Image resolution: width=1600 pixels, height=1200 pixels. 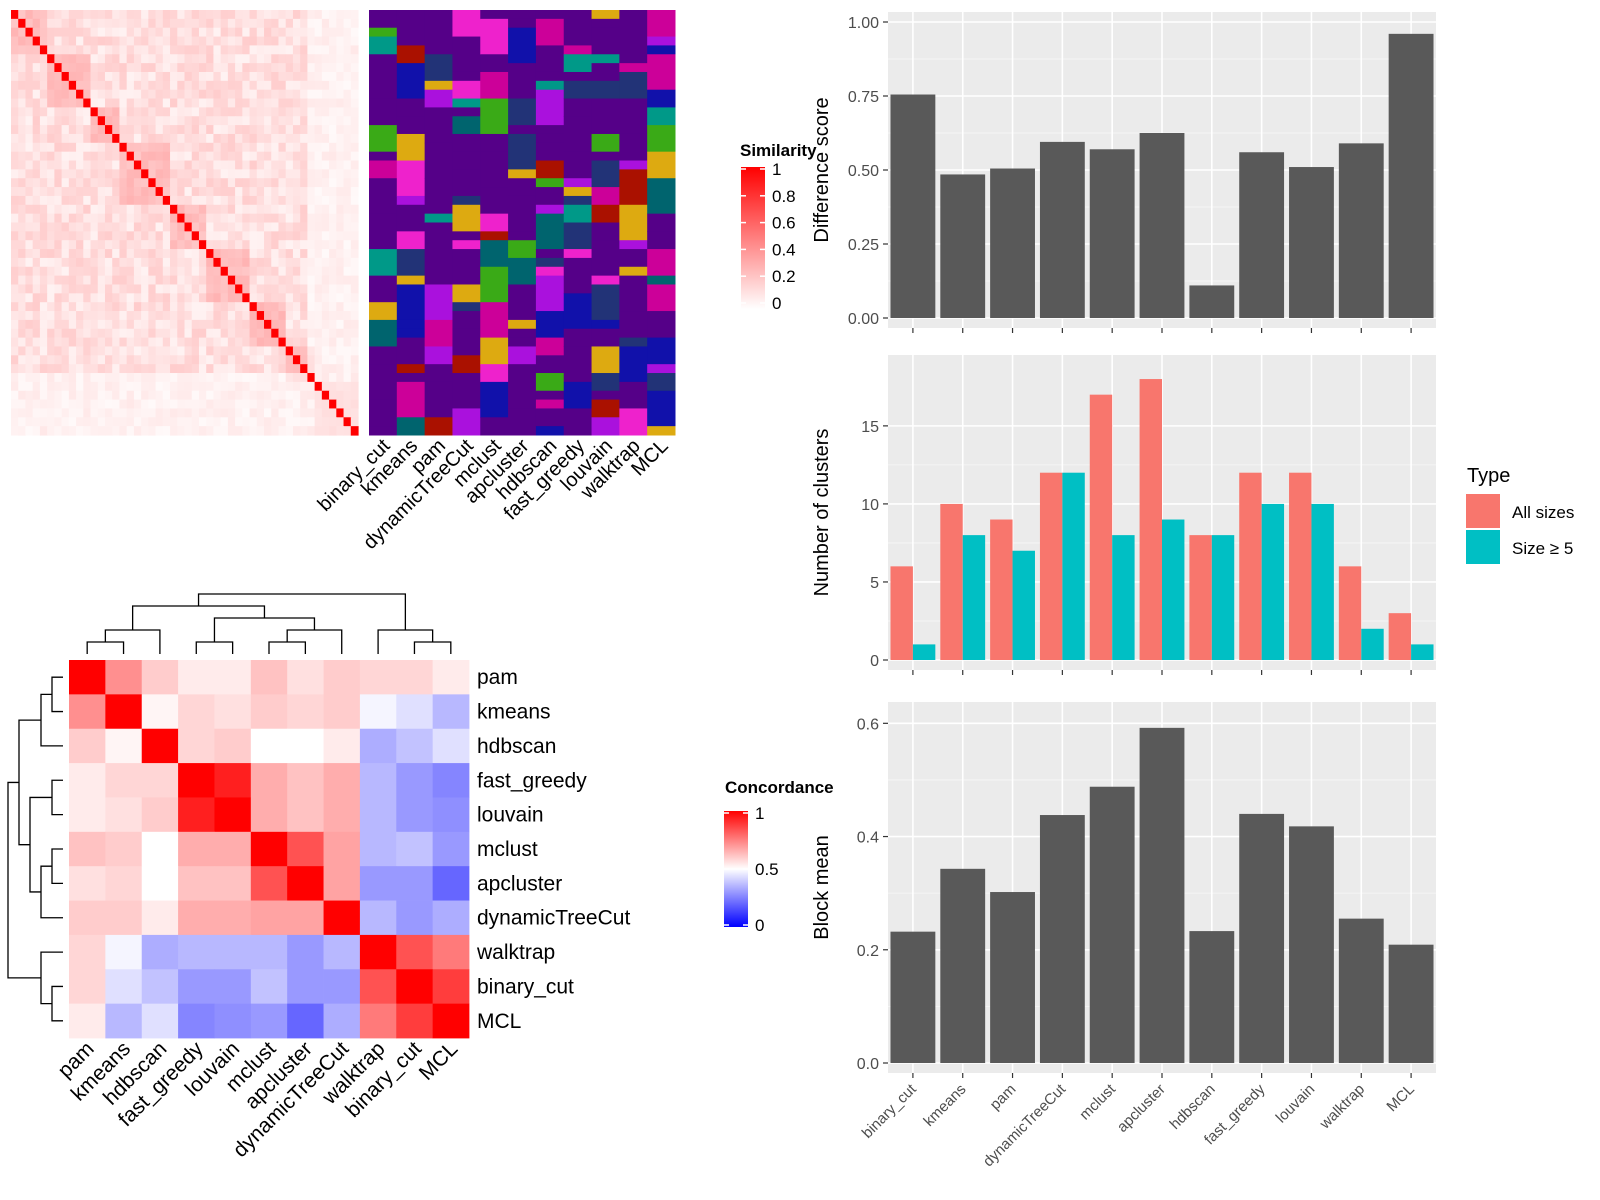 I want to click on similarity-legend-tick: 0.8, so click(x=784, y=196).